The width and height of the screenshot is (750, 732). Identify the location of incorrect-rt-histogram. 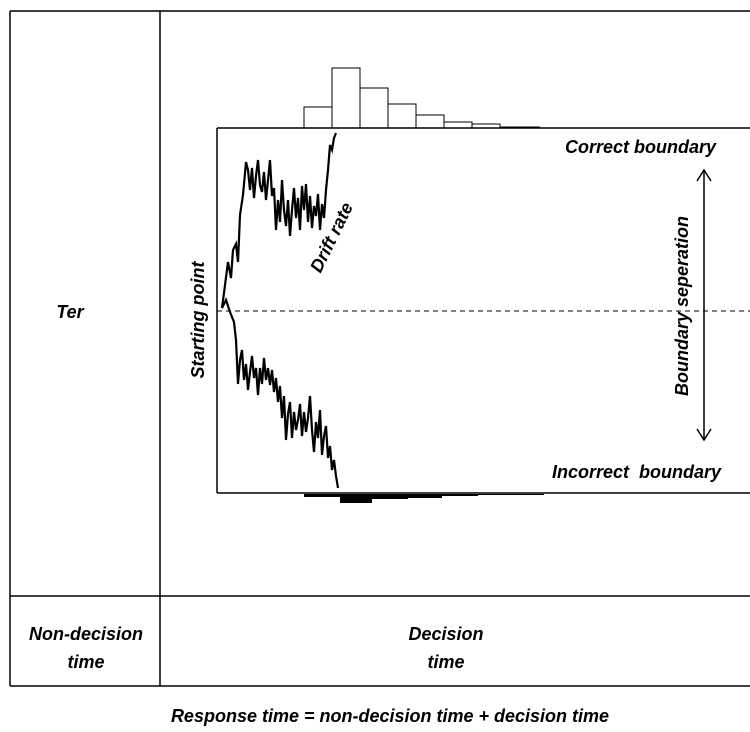
(424, 498).